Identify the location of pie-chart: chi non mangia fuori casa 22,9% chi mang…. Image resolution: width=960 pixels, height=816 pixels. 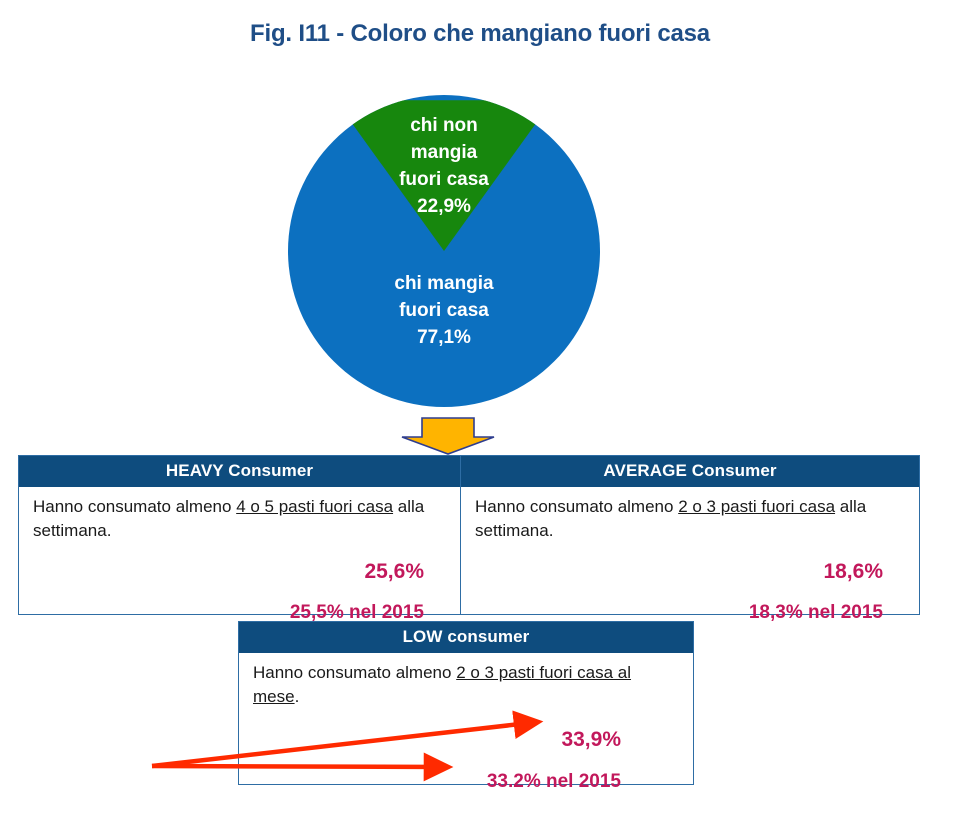
(444, 251).